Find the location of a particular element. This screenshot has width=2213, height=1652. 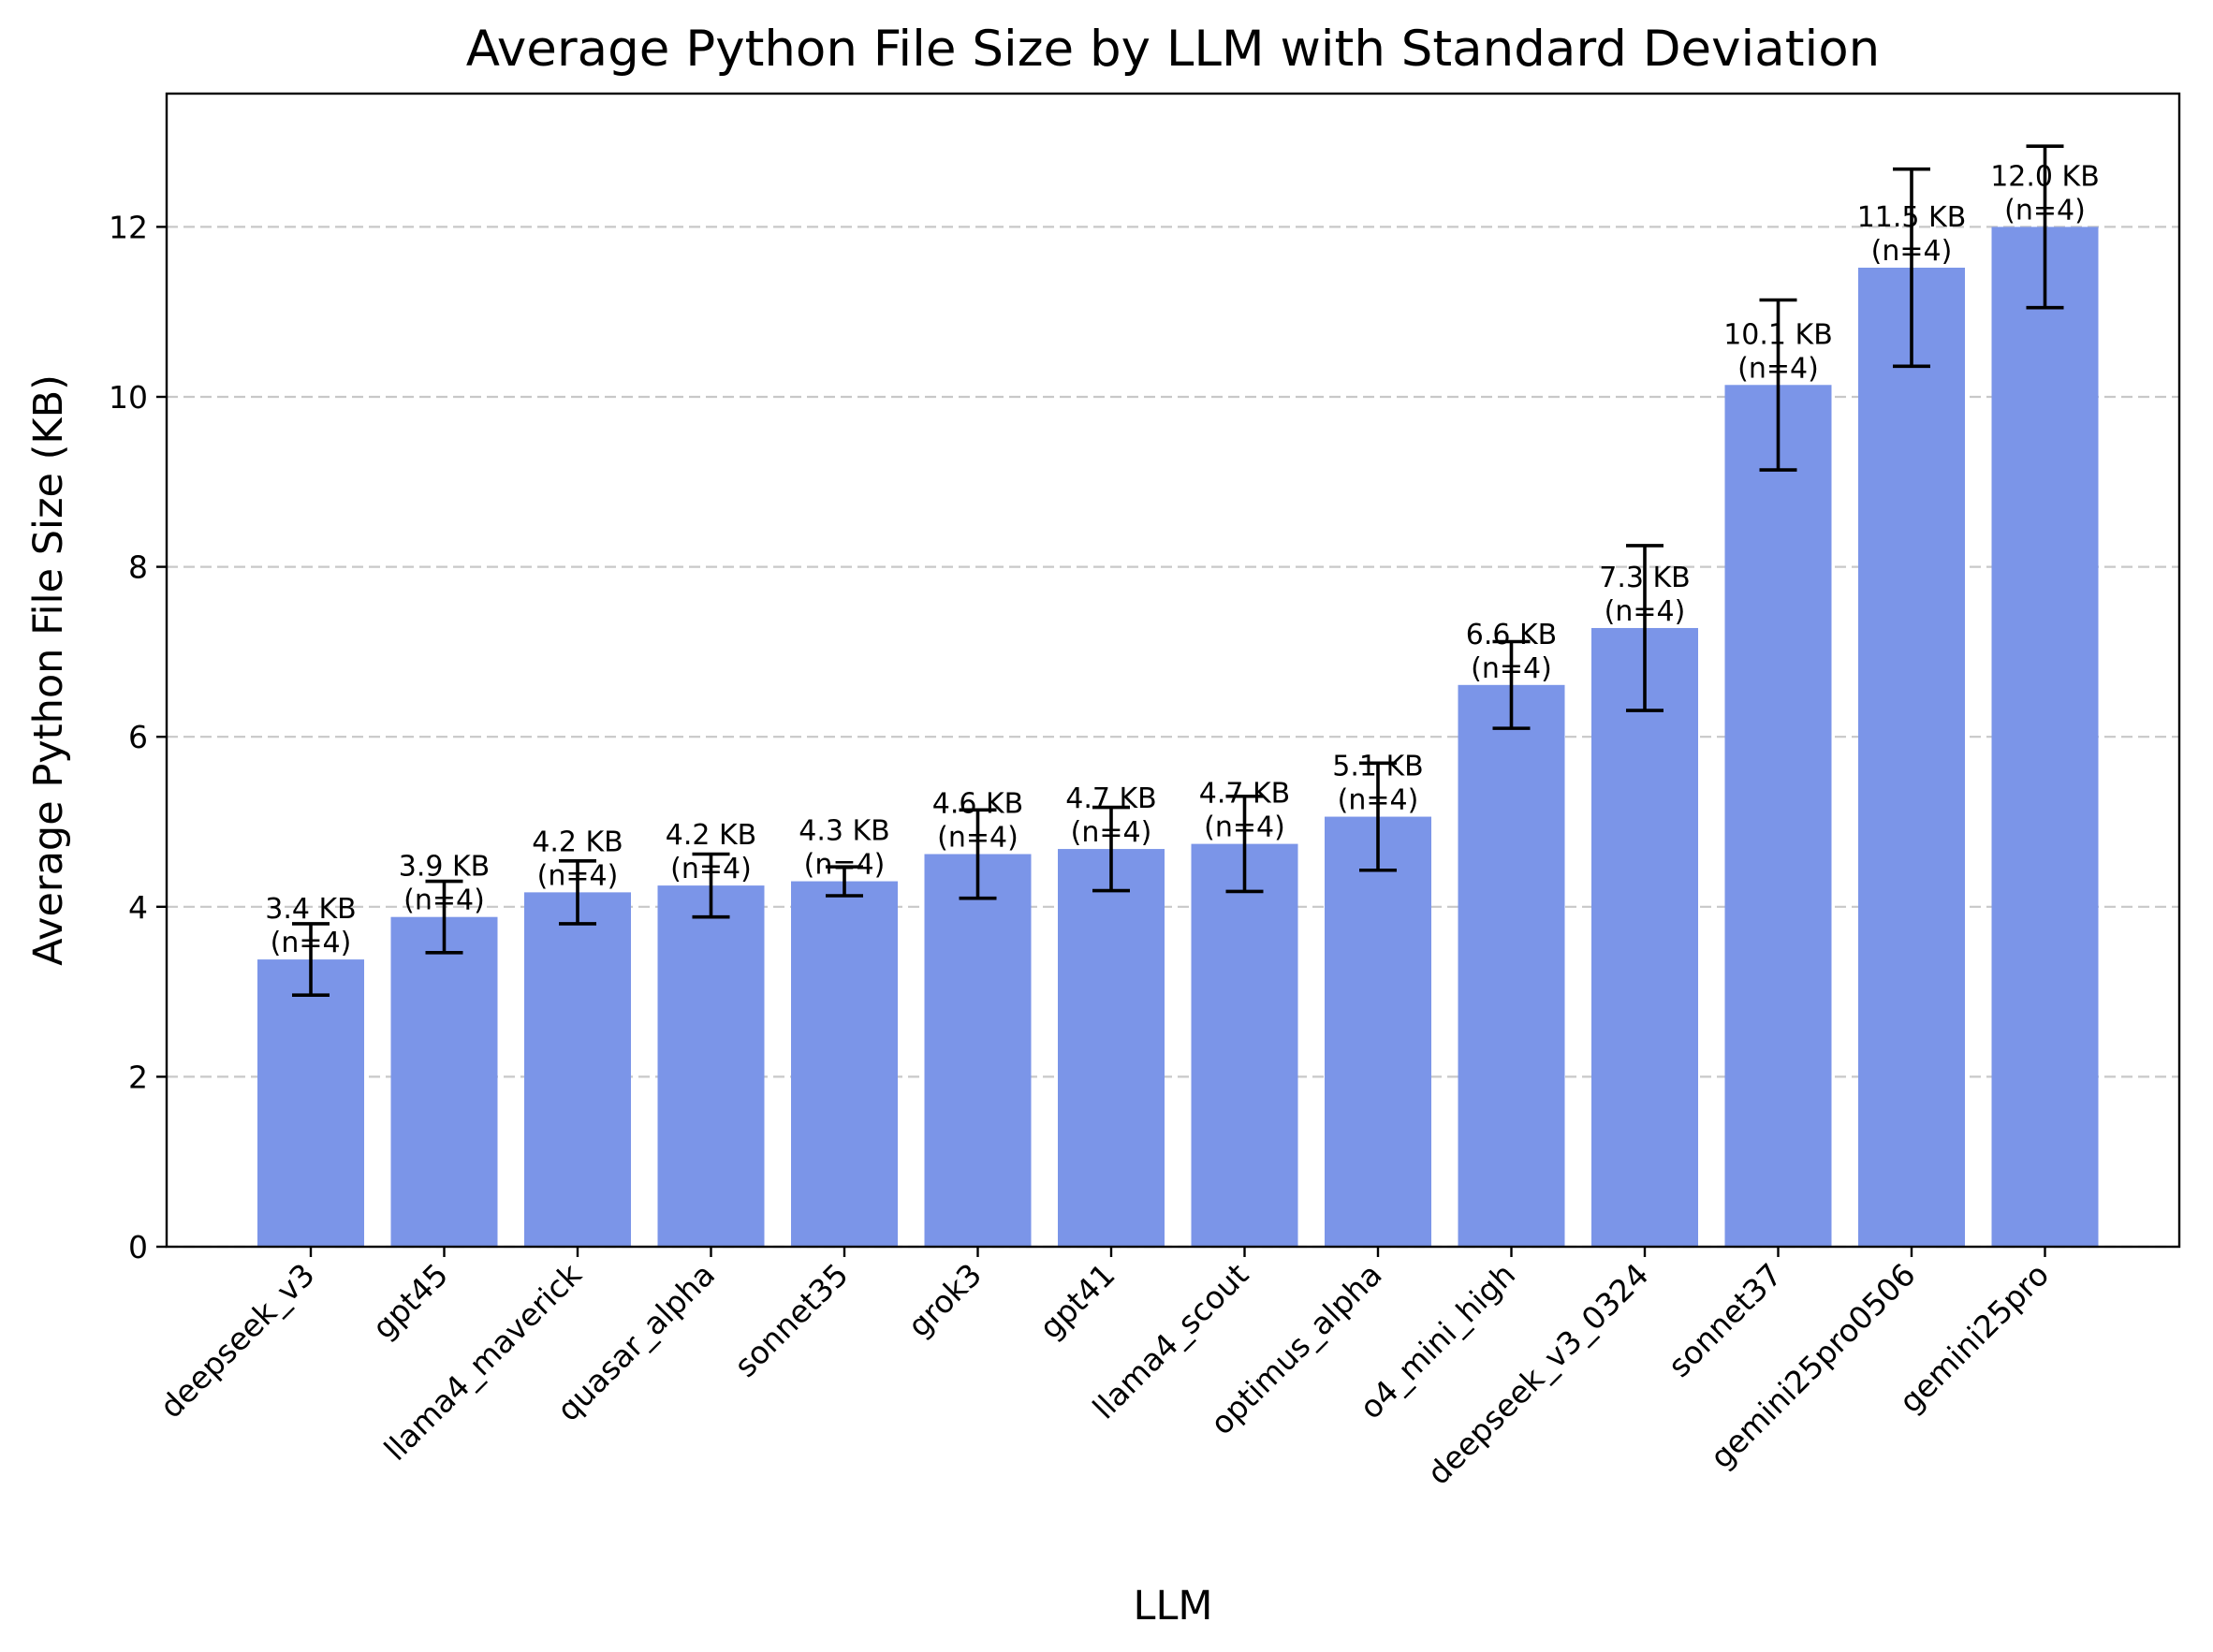

y-tick-label: 0 is located at coordinates (138, 1247).